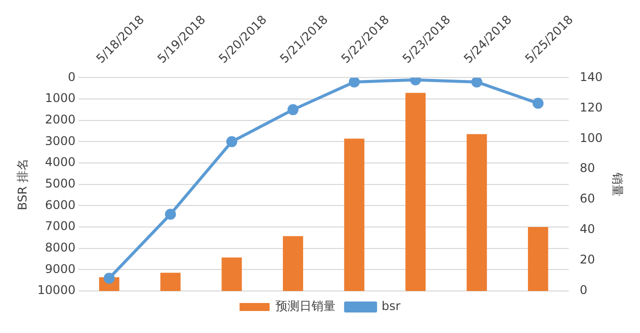 The width and height of the screenshot is (640, 333). I want to click on y2-tick-label: 140, so click(591, 77).